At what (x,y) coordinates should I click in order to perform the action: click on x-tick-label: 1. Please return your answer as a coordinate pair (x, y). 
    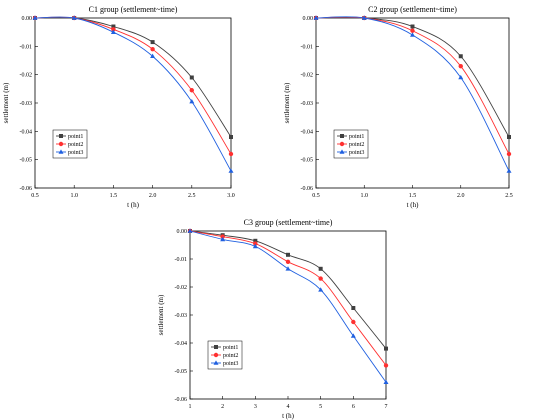
    Looking at the image, I should click on (190, 407).